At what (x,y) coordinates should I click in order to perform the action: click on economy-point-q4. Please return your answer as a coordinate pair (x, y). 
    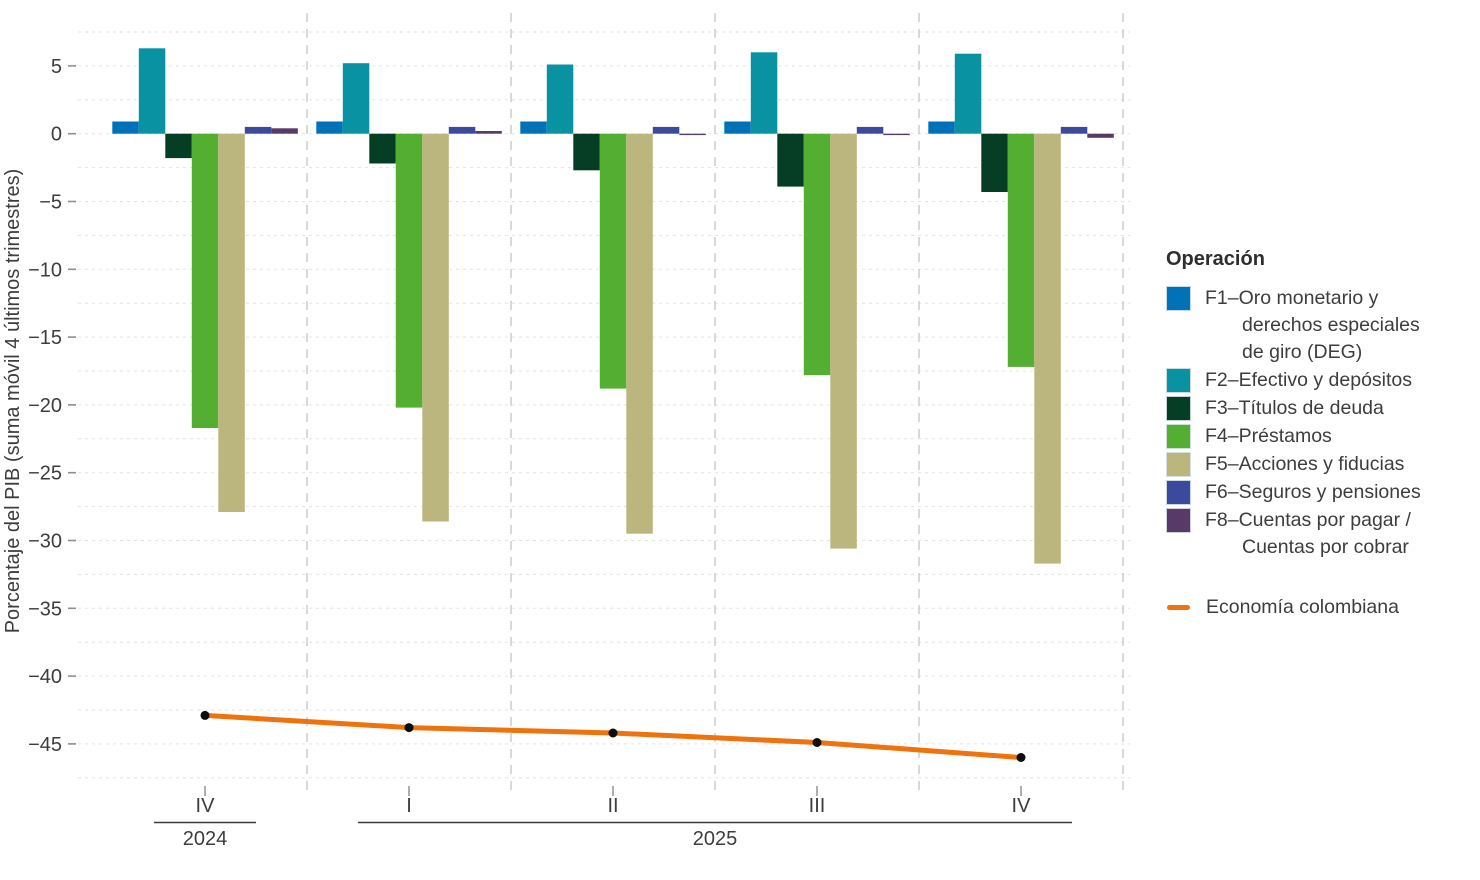
    Looking at the image, I should click on (1021, 757).